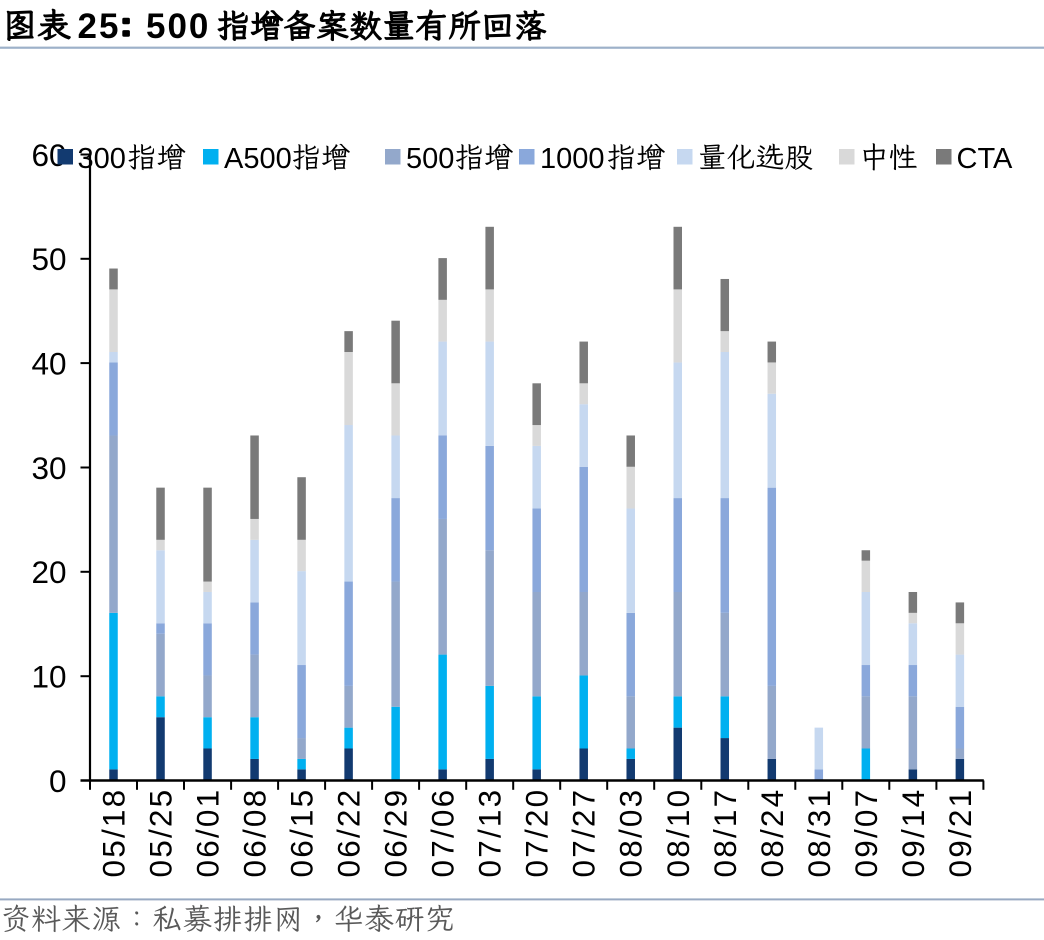 The width and height of the screenshot is (1044, 940). Describe the element at coordinates (772, 833) in the screenshot. I see `svg-text: 08/24` at that location.